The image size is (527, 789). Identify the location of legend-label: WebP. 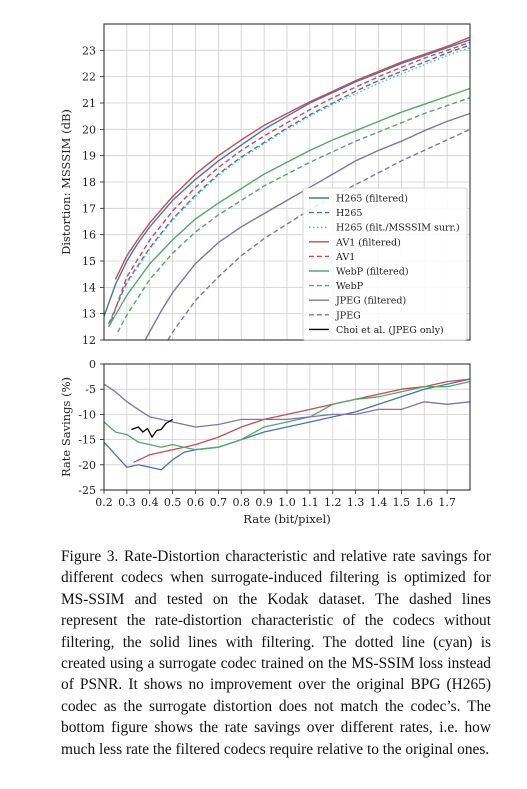
(350, 286).